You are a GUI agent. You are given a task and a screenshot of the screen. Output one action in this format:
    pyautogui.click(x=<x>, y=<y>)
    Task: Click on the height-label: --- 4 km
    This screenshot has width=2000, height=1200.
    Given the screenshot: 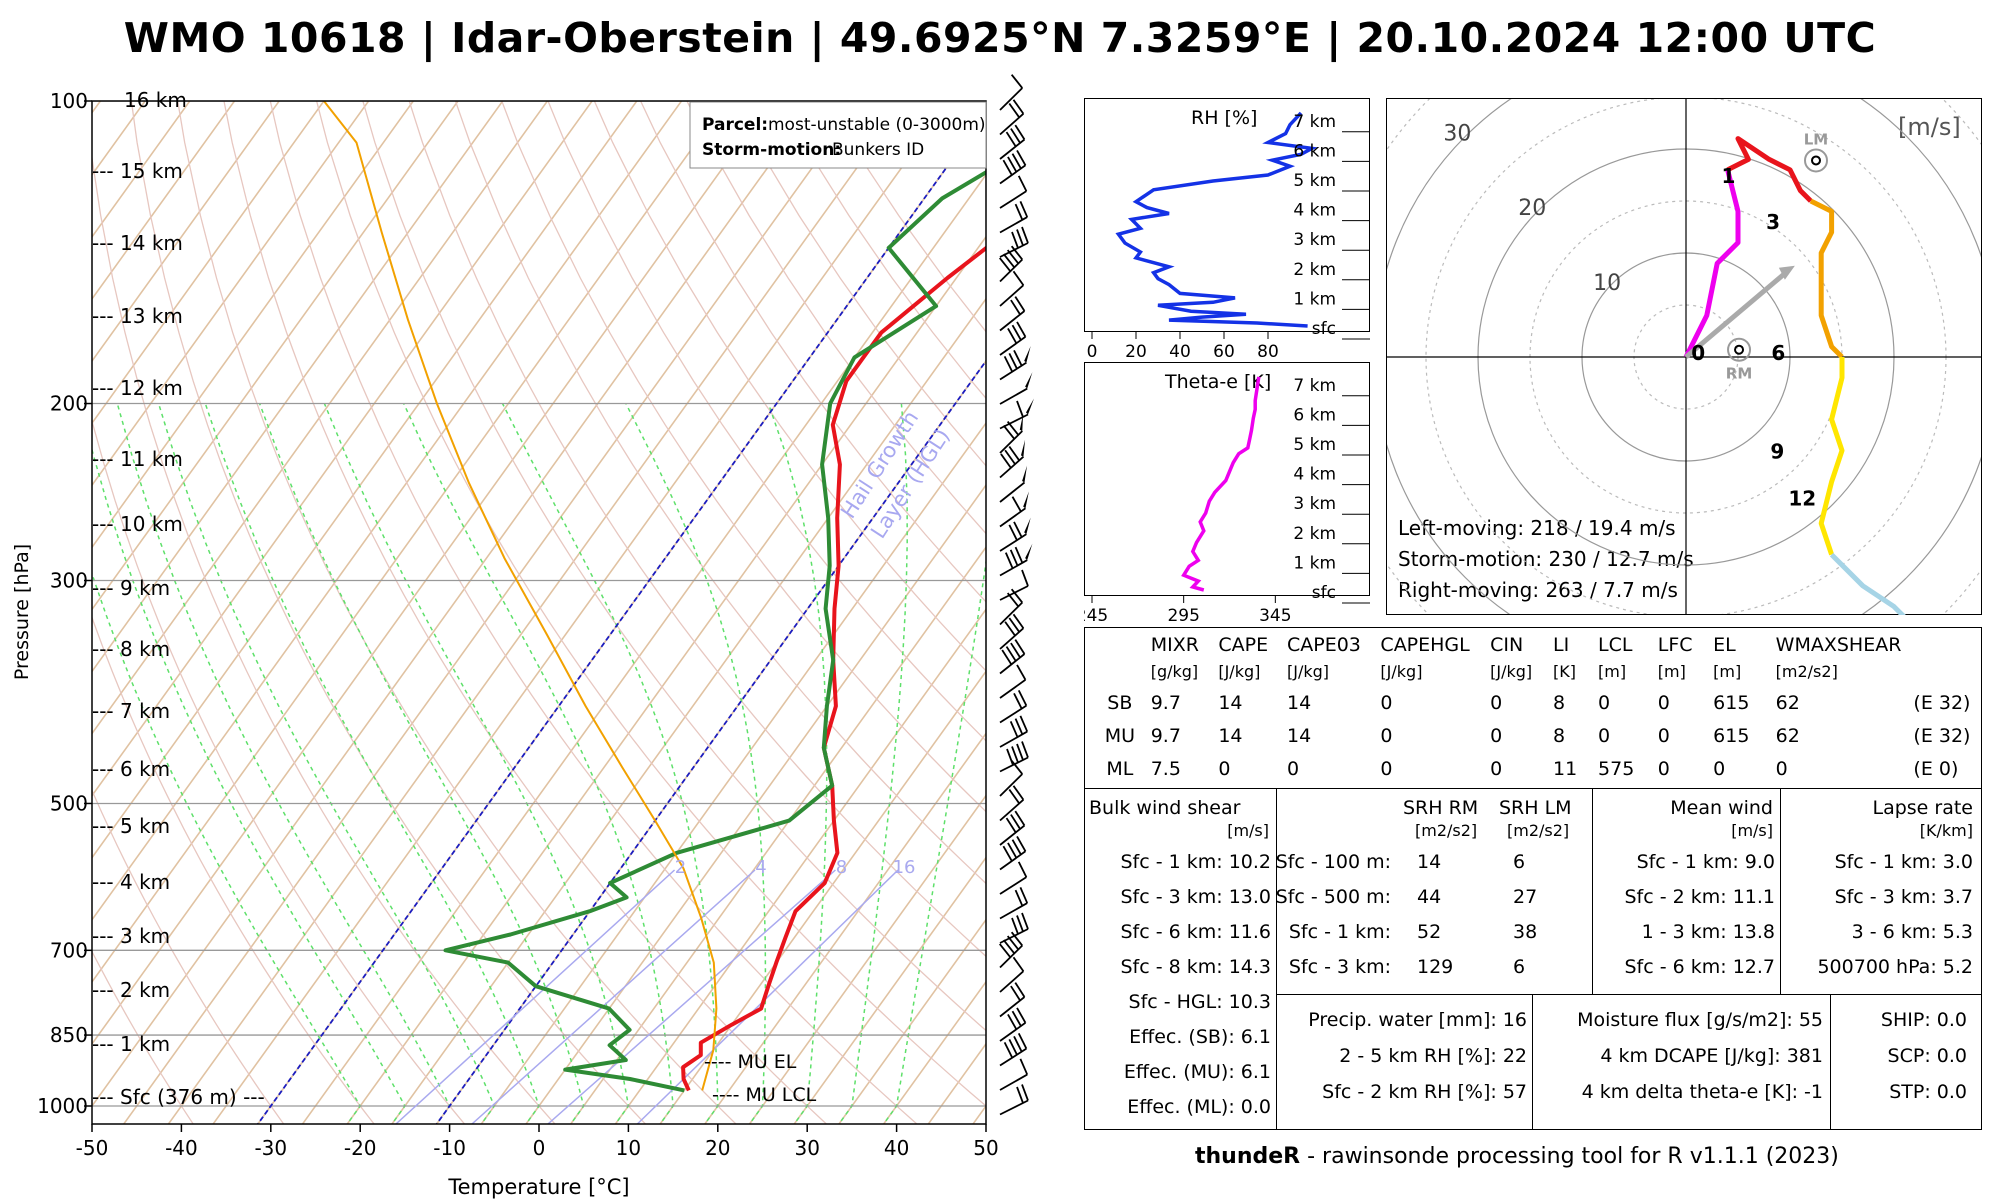 What is the action you would take?
    pyautogui.click(x=131, y=882)
    